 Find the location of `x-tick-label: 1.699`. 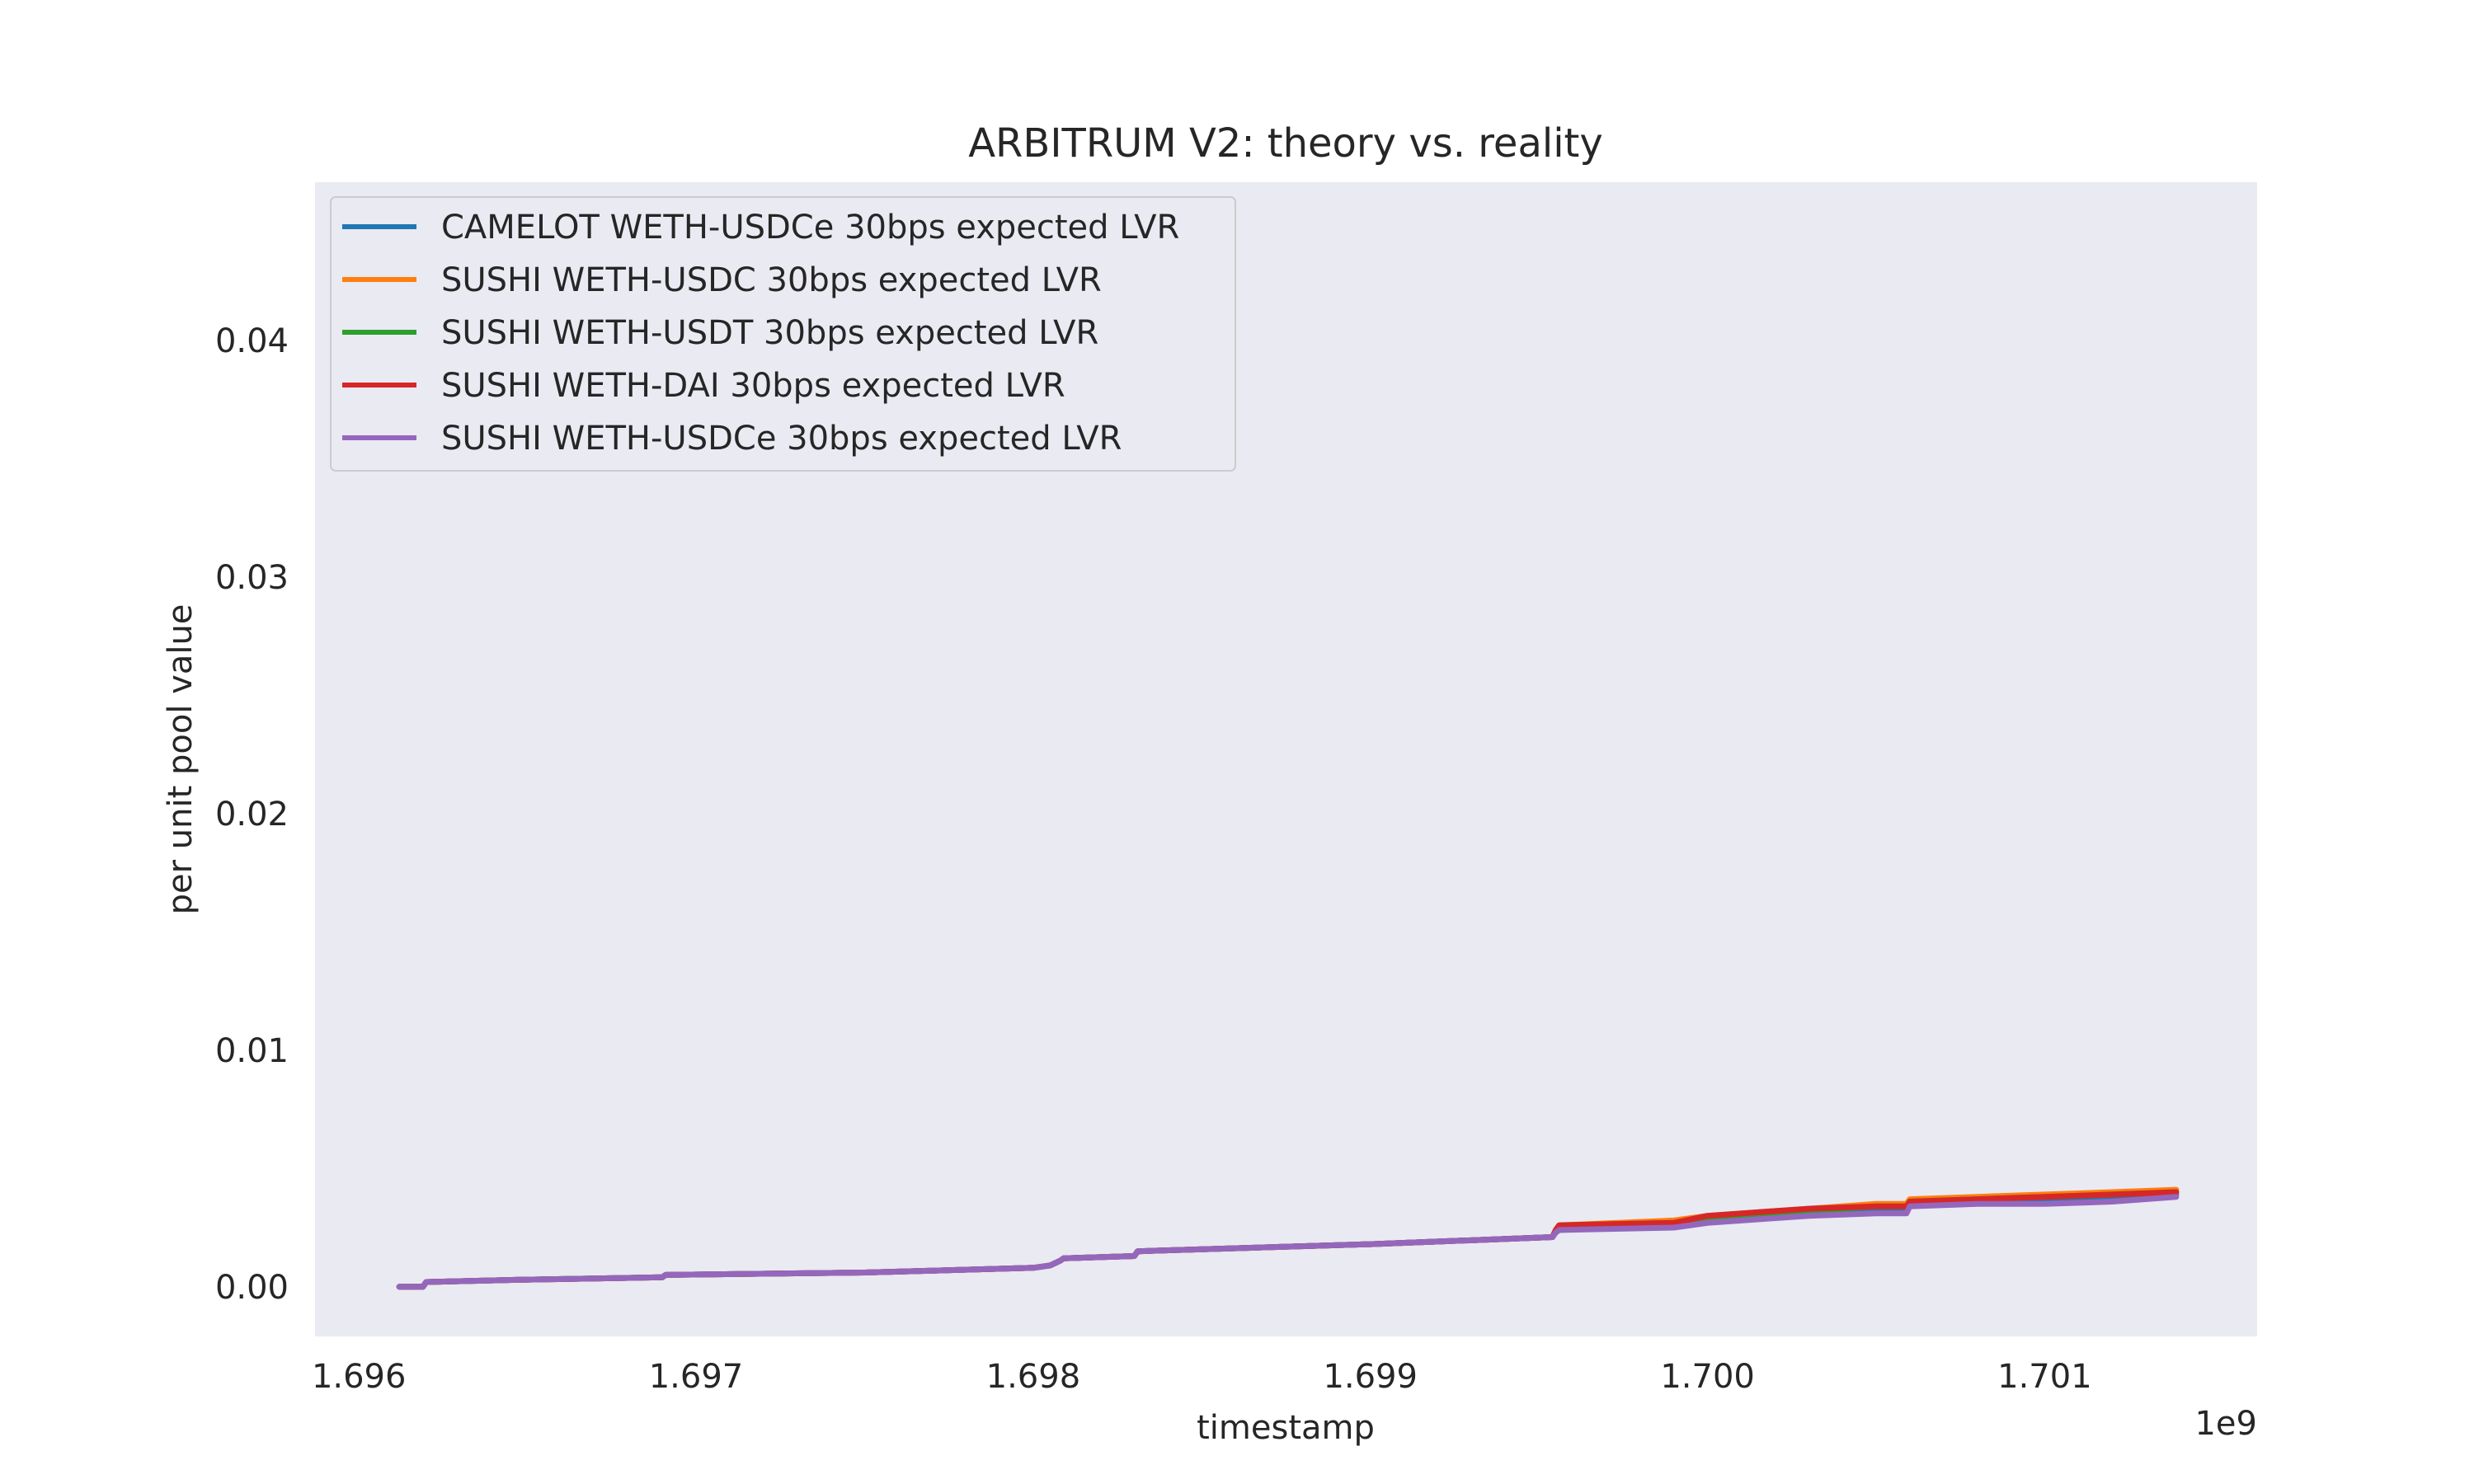

x-tick-label: 1.699 is located at coordinates (1370, 1377).